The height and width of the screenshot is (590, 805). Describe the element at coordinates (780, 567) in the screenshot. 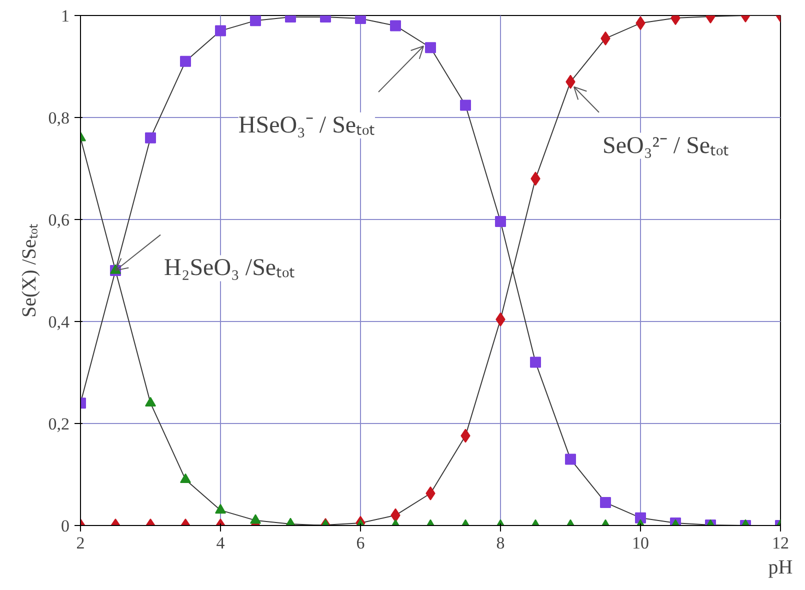

I see `x-axis-title: pH` at that location.